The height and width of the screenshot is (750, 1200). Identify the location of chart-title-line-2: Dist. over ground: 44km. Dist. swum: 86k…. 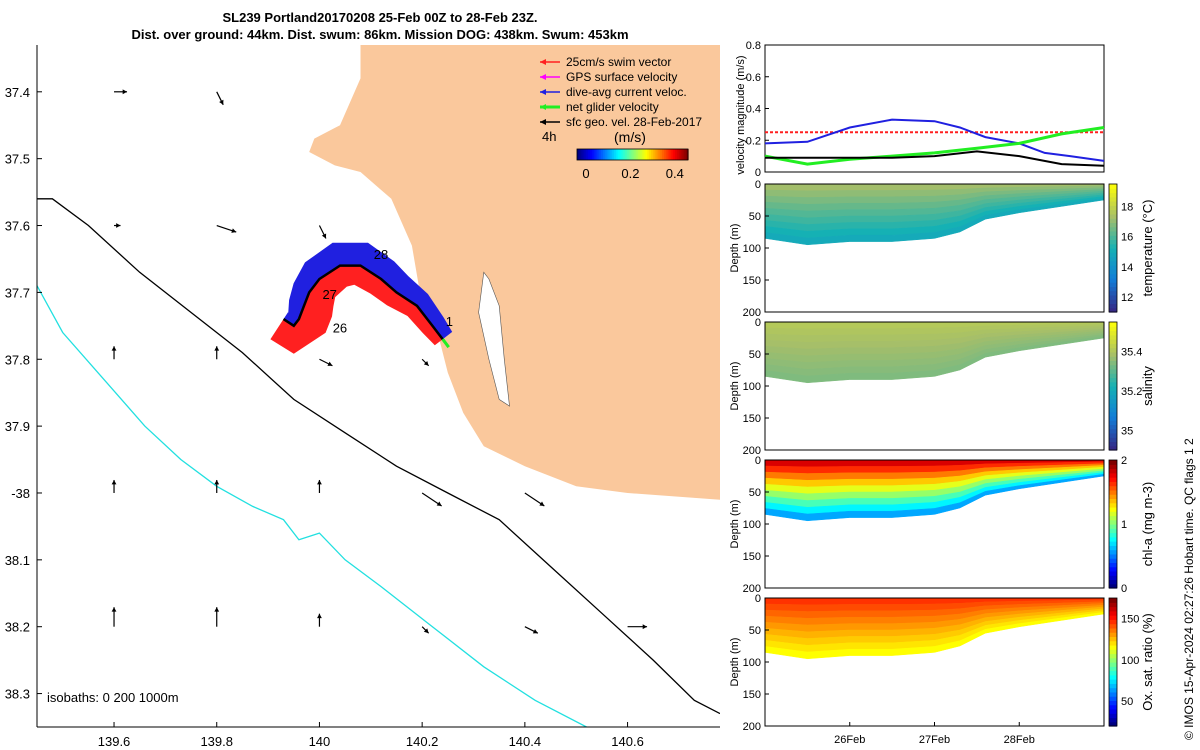
(380, 34).